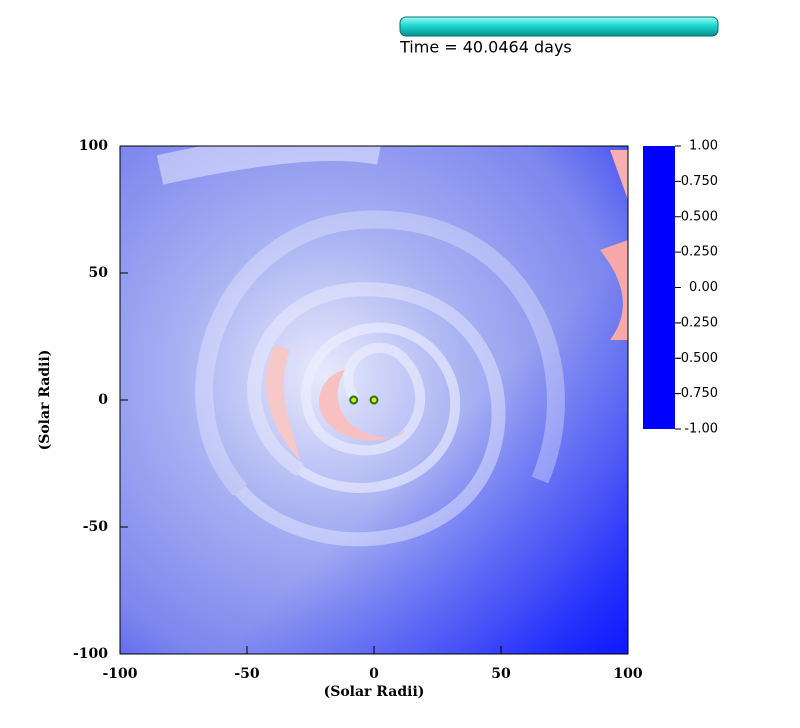 The width and height of the screenshot is (800, 728). Describe the element at coordinates (119, 674) in the screenshot. I see `x-tick-label: -100` at that location.